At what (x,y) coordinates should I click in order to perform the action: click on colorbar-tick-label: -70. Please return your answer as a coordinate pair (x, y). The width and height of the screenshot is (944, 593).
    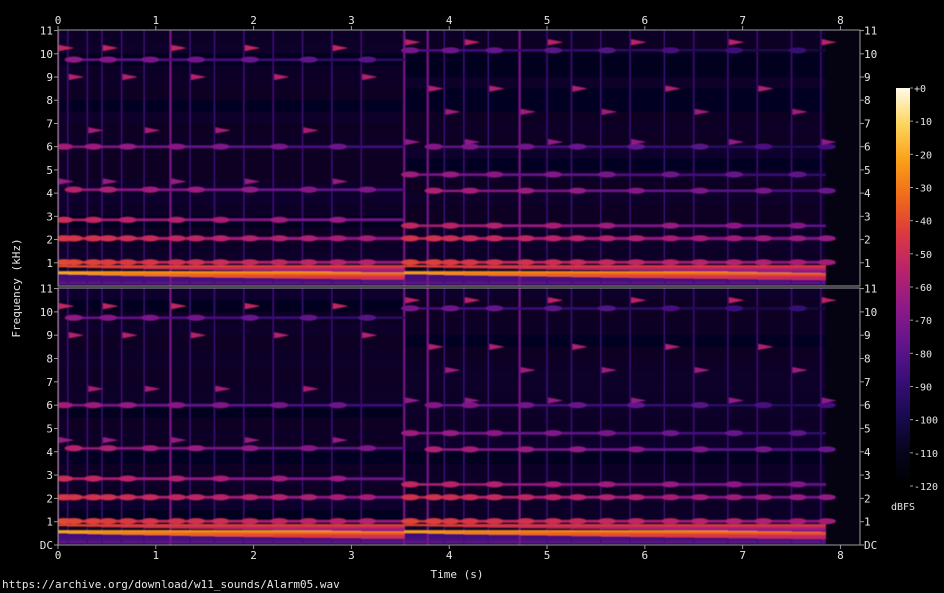
    Looking at the image, I should click on (923, 321).